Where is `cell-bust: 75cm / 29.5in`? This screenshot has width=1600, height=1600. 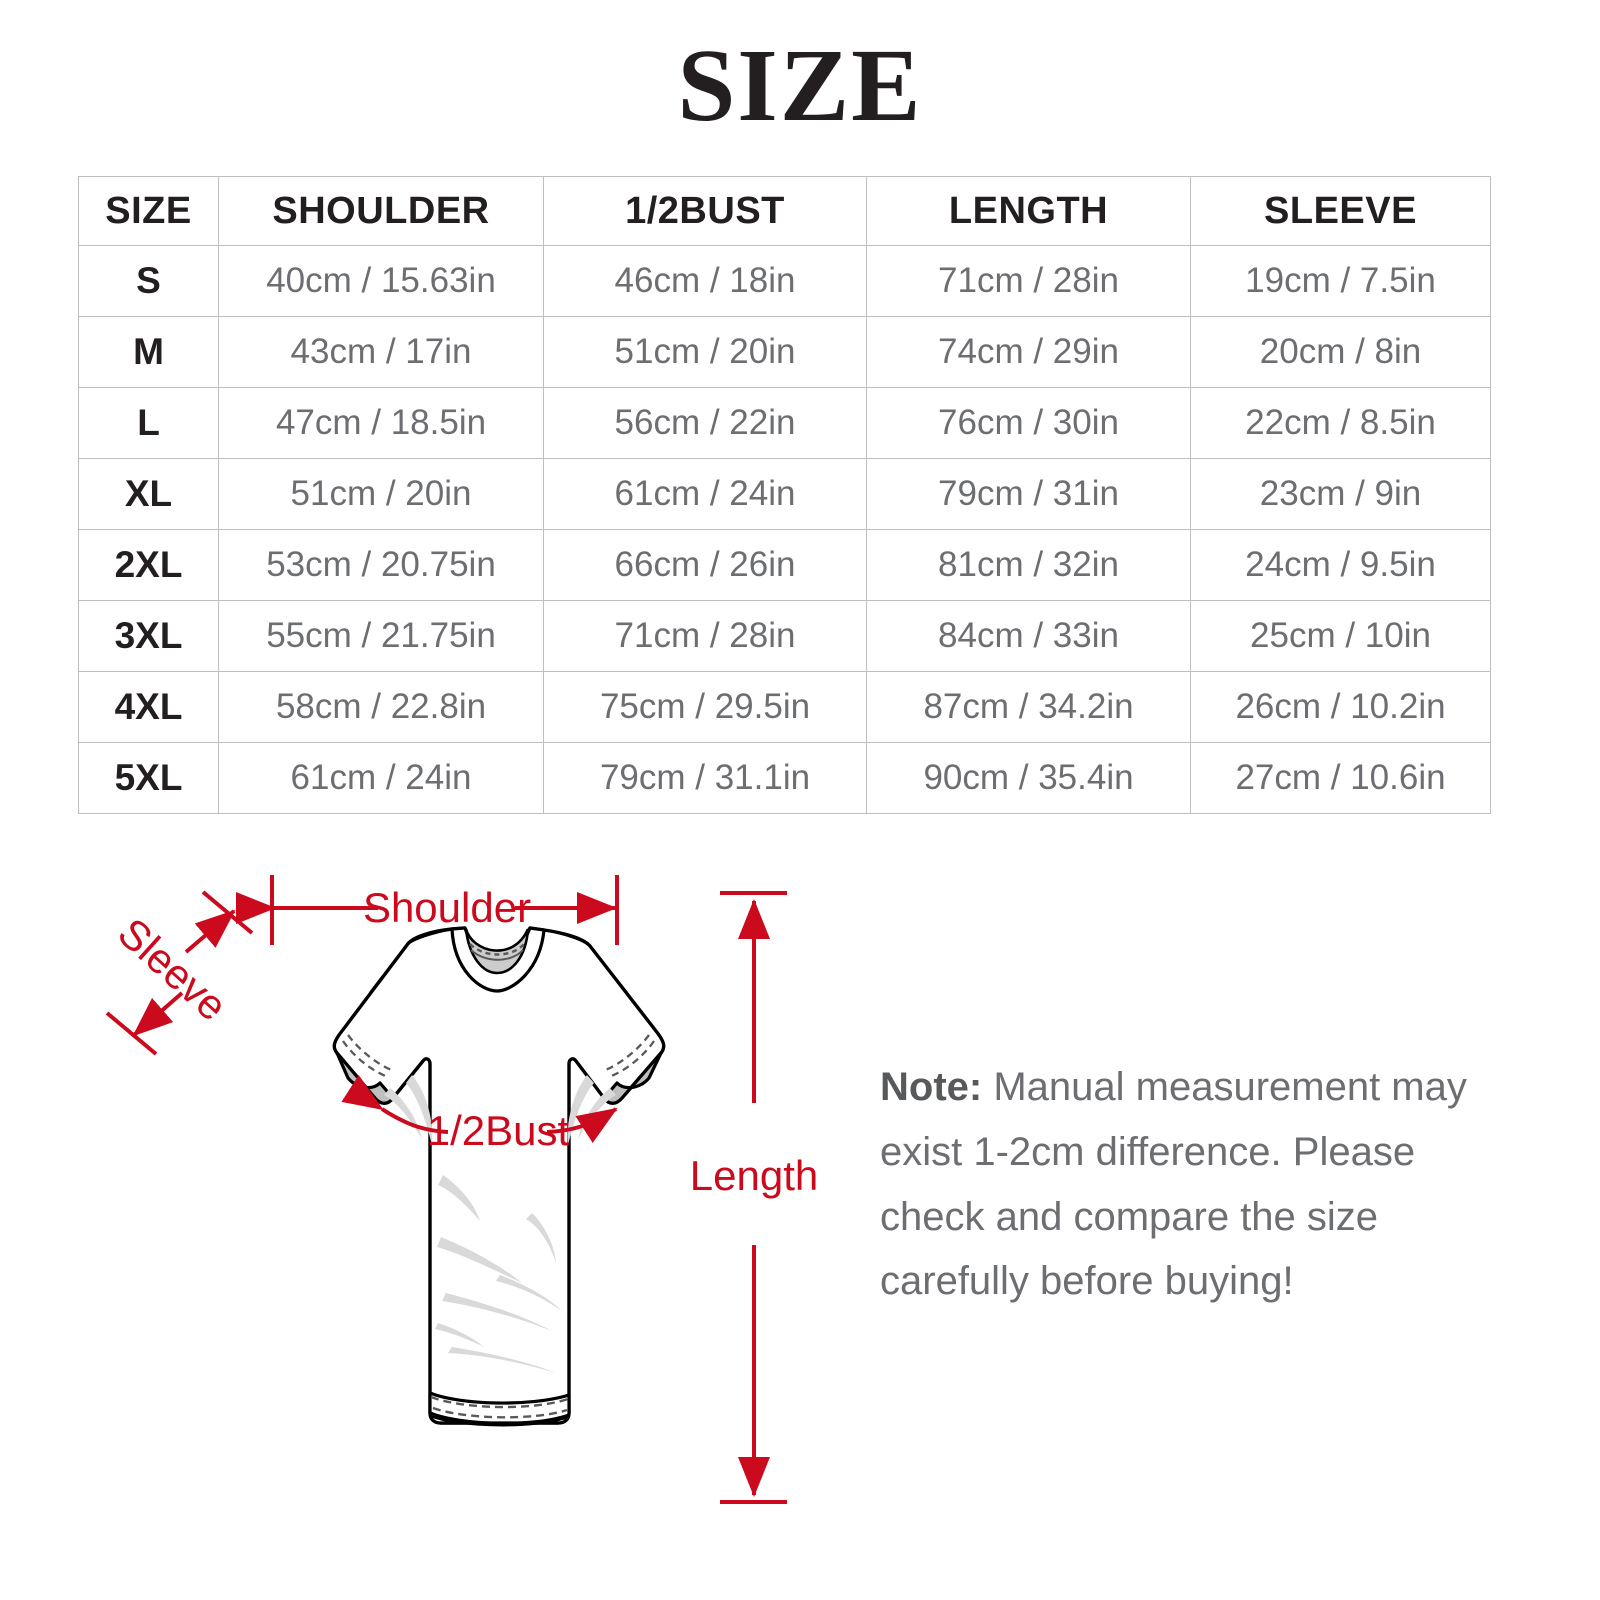
cell-bust: 75cm / 29.5in is located at coordinates (705, 707).